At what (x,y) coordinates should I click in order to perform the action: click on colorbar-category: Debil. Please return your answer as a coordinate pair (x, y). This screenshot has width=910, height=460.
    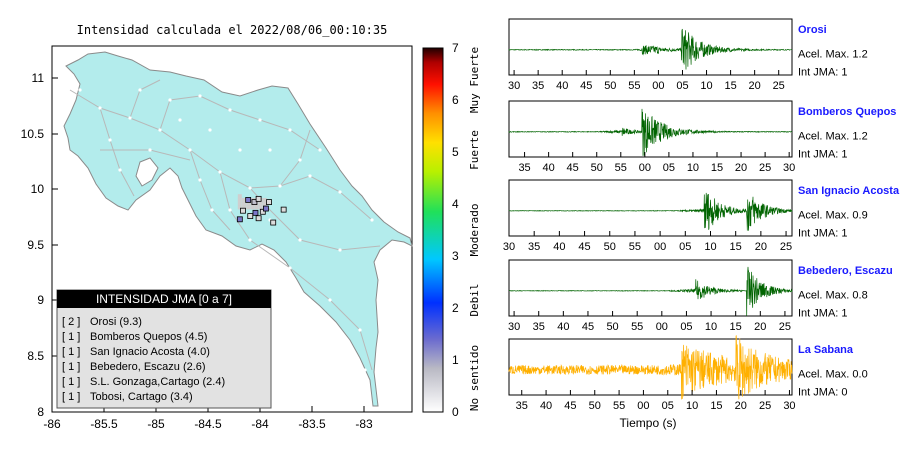
    Looking at the image, I should click on (474, 299).